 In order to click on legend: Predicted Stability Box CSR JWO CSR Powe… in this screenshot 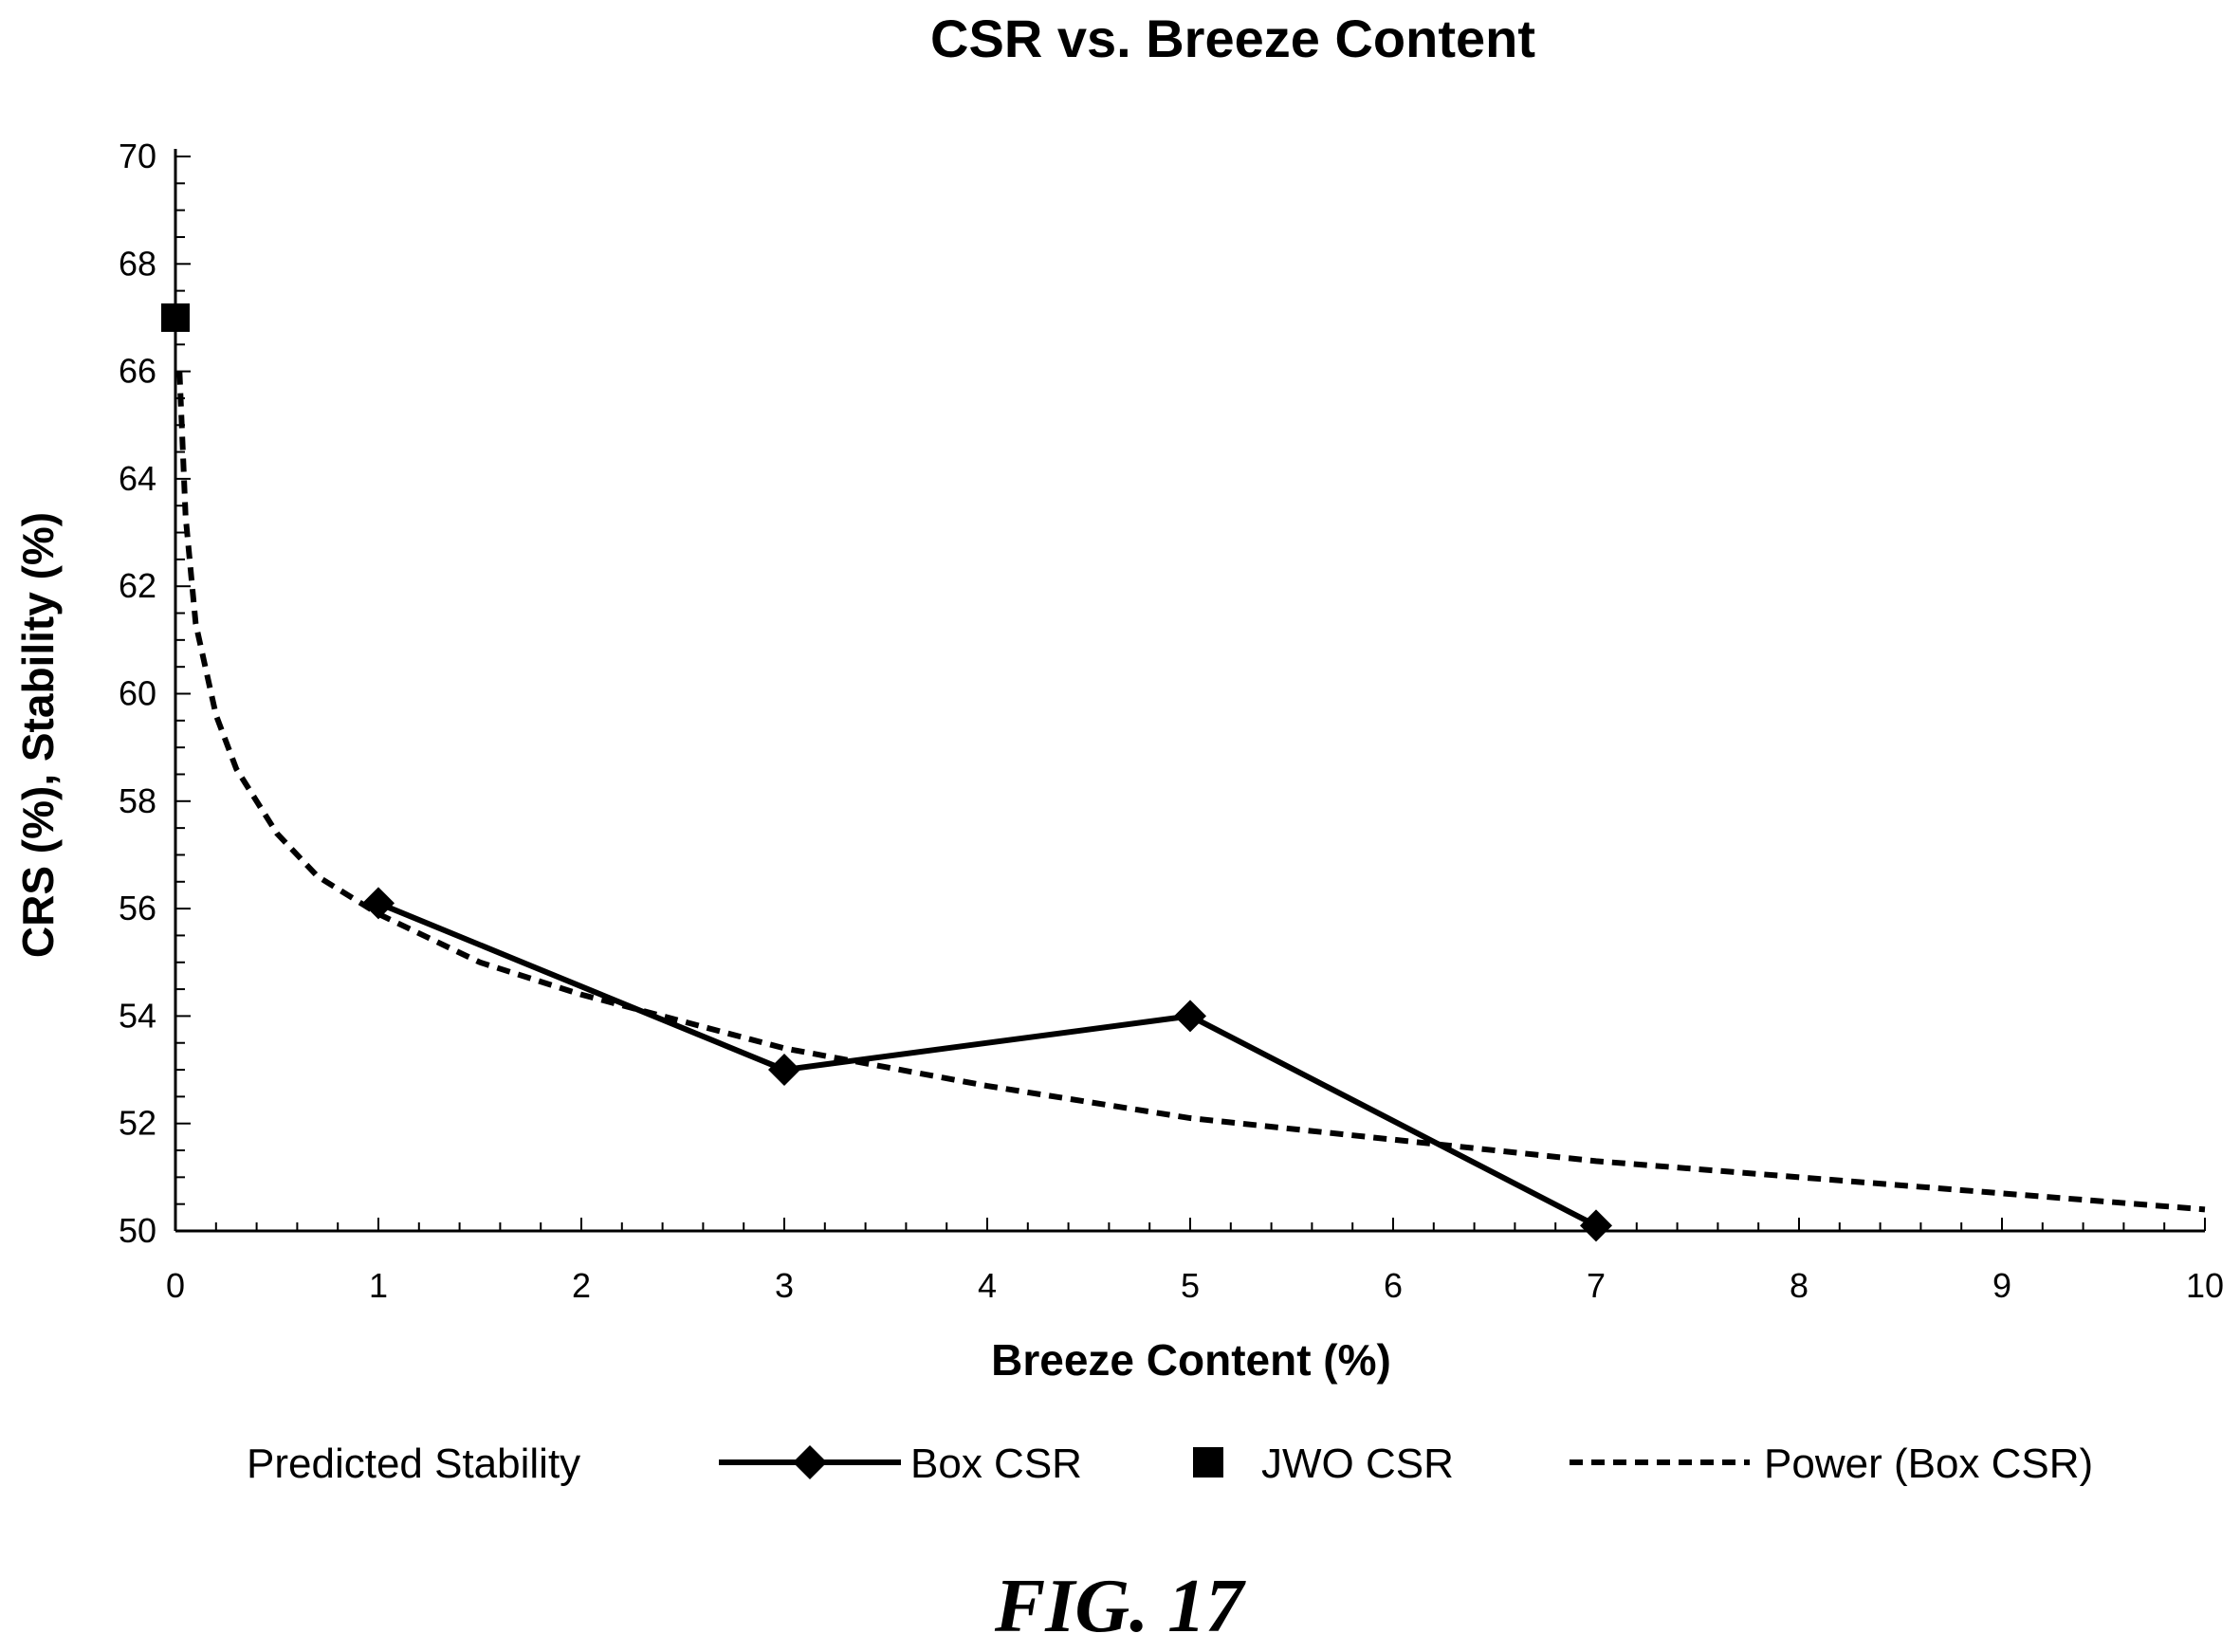, I will do `click(1170, 1464)`.